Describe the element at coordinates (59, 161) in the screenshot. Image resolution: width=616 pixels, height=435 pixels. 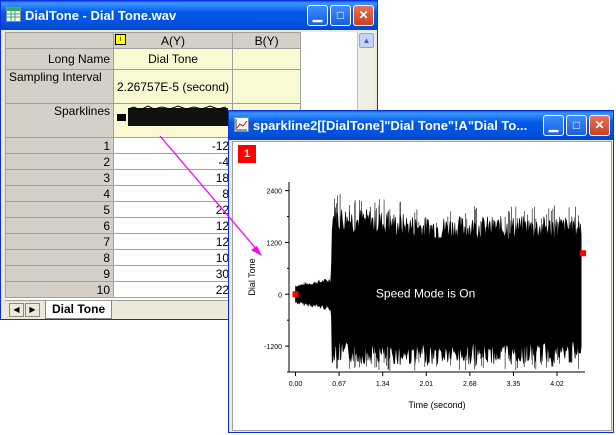
I see `row-header: 2` at that location.